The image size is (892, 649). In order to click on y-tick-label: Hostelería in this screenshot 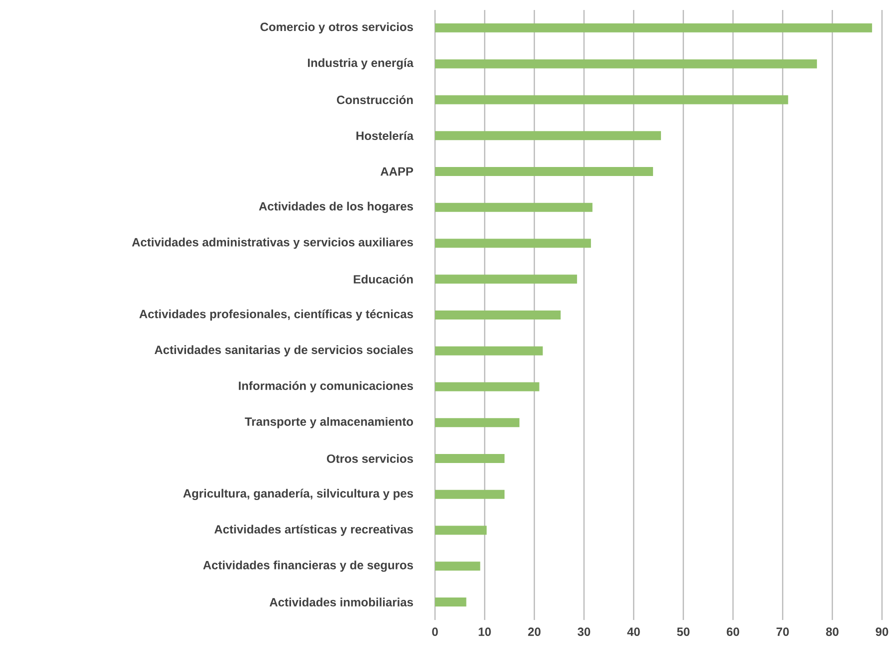, I will do `click(385, 135)`.